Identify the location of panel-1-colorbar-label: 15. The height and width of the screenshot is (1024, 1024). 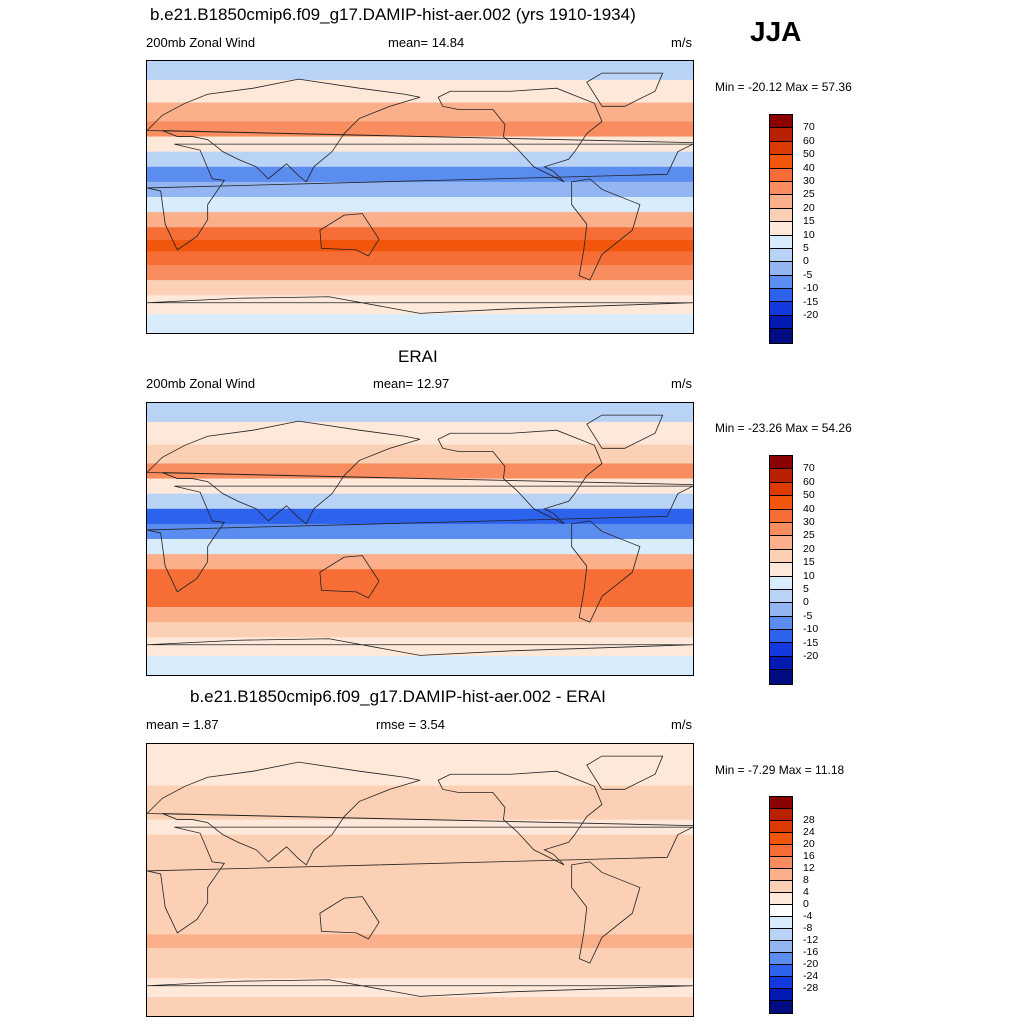
(809, 221).